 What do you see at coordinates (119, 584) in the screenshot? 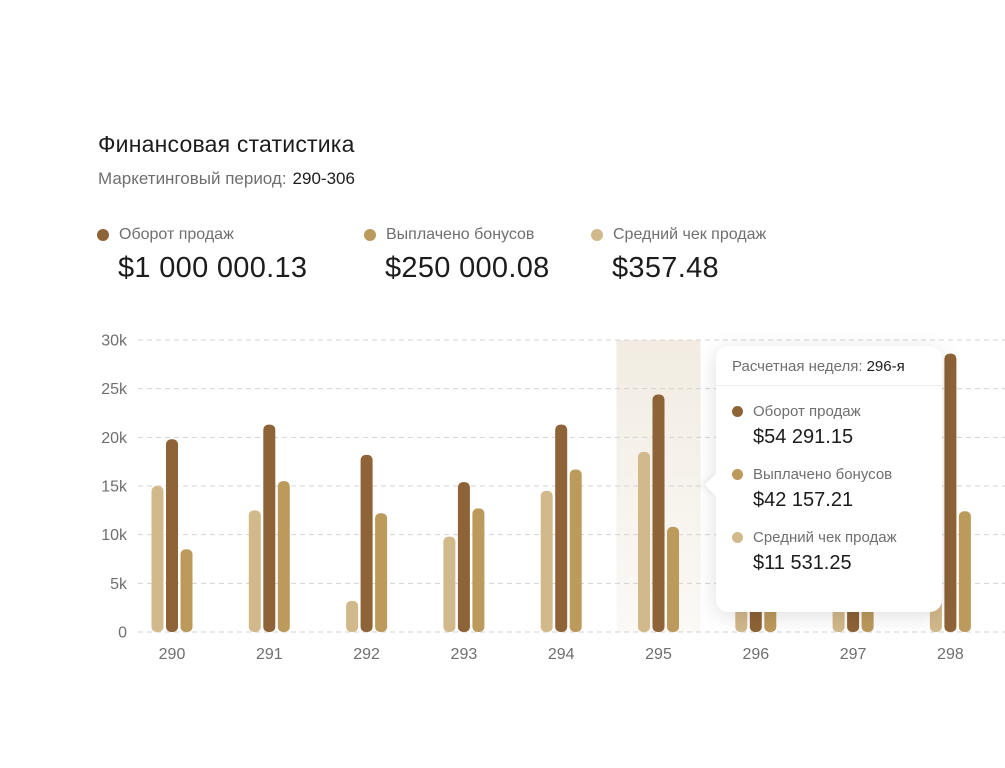
I see `y-tick-label: 5k` at bounding box center [119, 584].